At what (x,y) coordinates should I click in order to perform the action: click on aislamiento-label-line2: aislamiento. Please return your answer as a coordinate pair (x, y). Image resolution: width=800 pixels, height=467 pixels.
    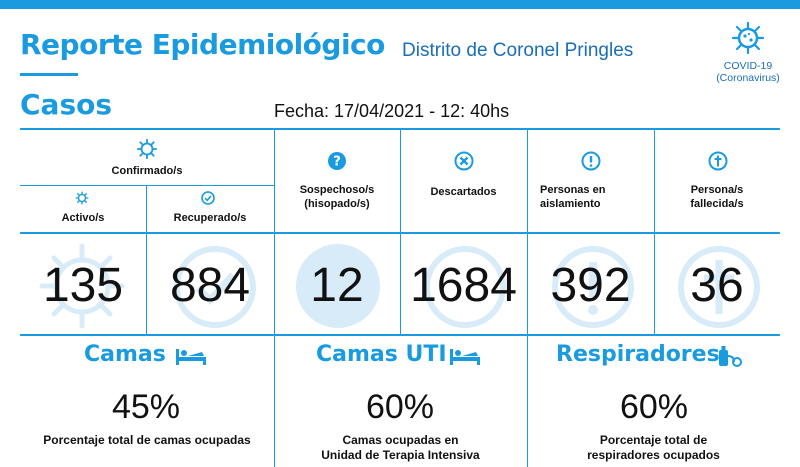
    Looking at the image, I should click on (570, 204).